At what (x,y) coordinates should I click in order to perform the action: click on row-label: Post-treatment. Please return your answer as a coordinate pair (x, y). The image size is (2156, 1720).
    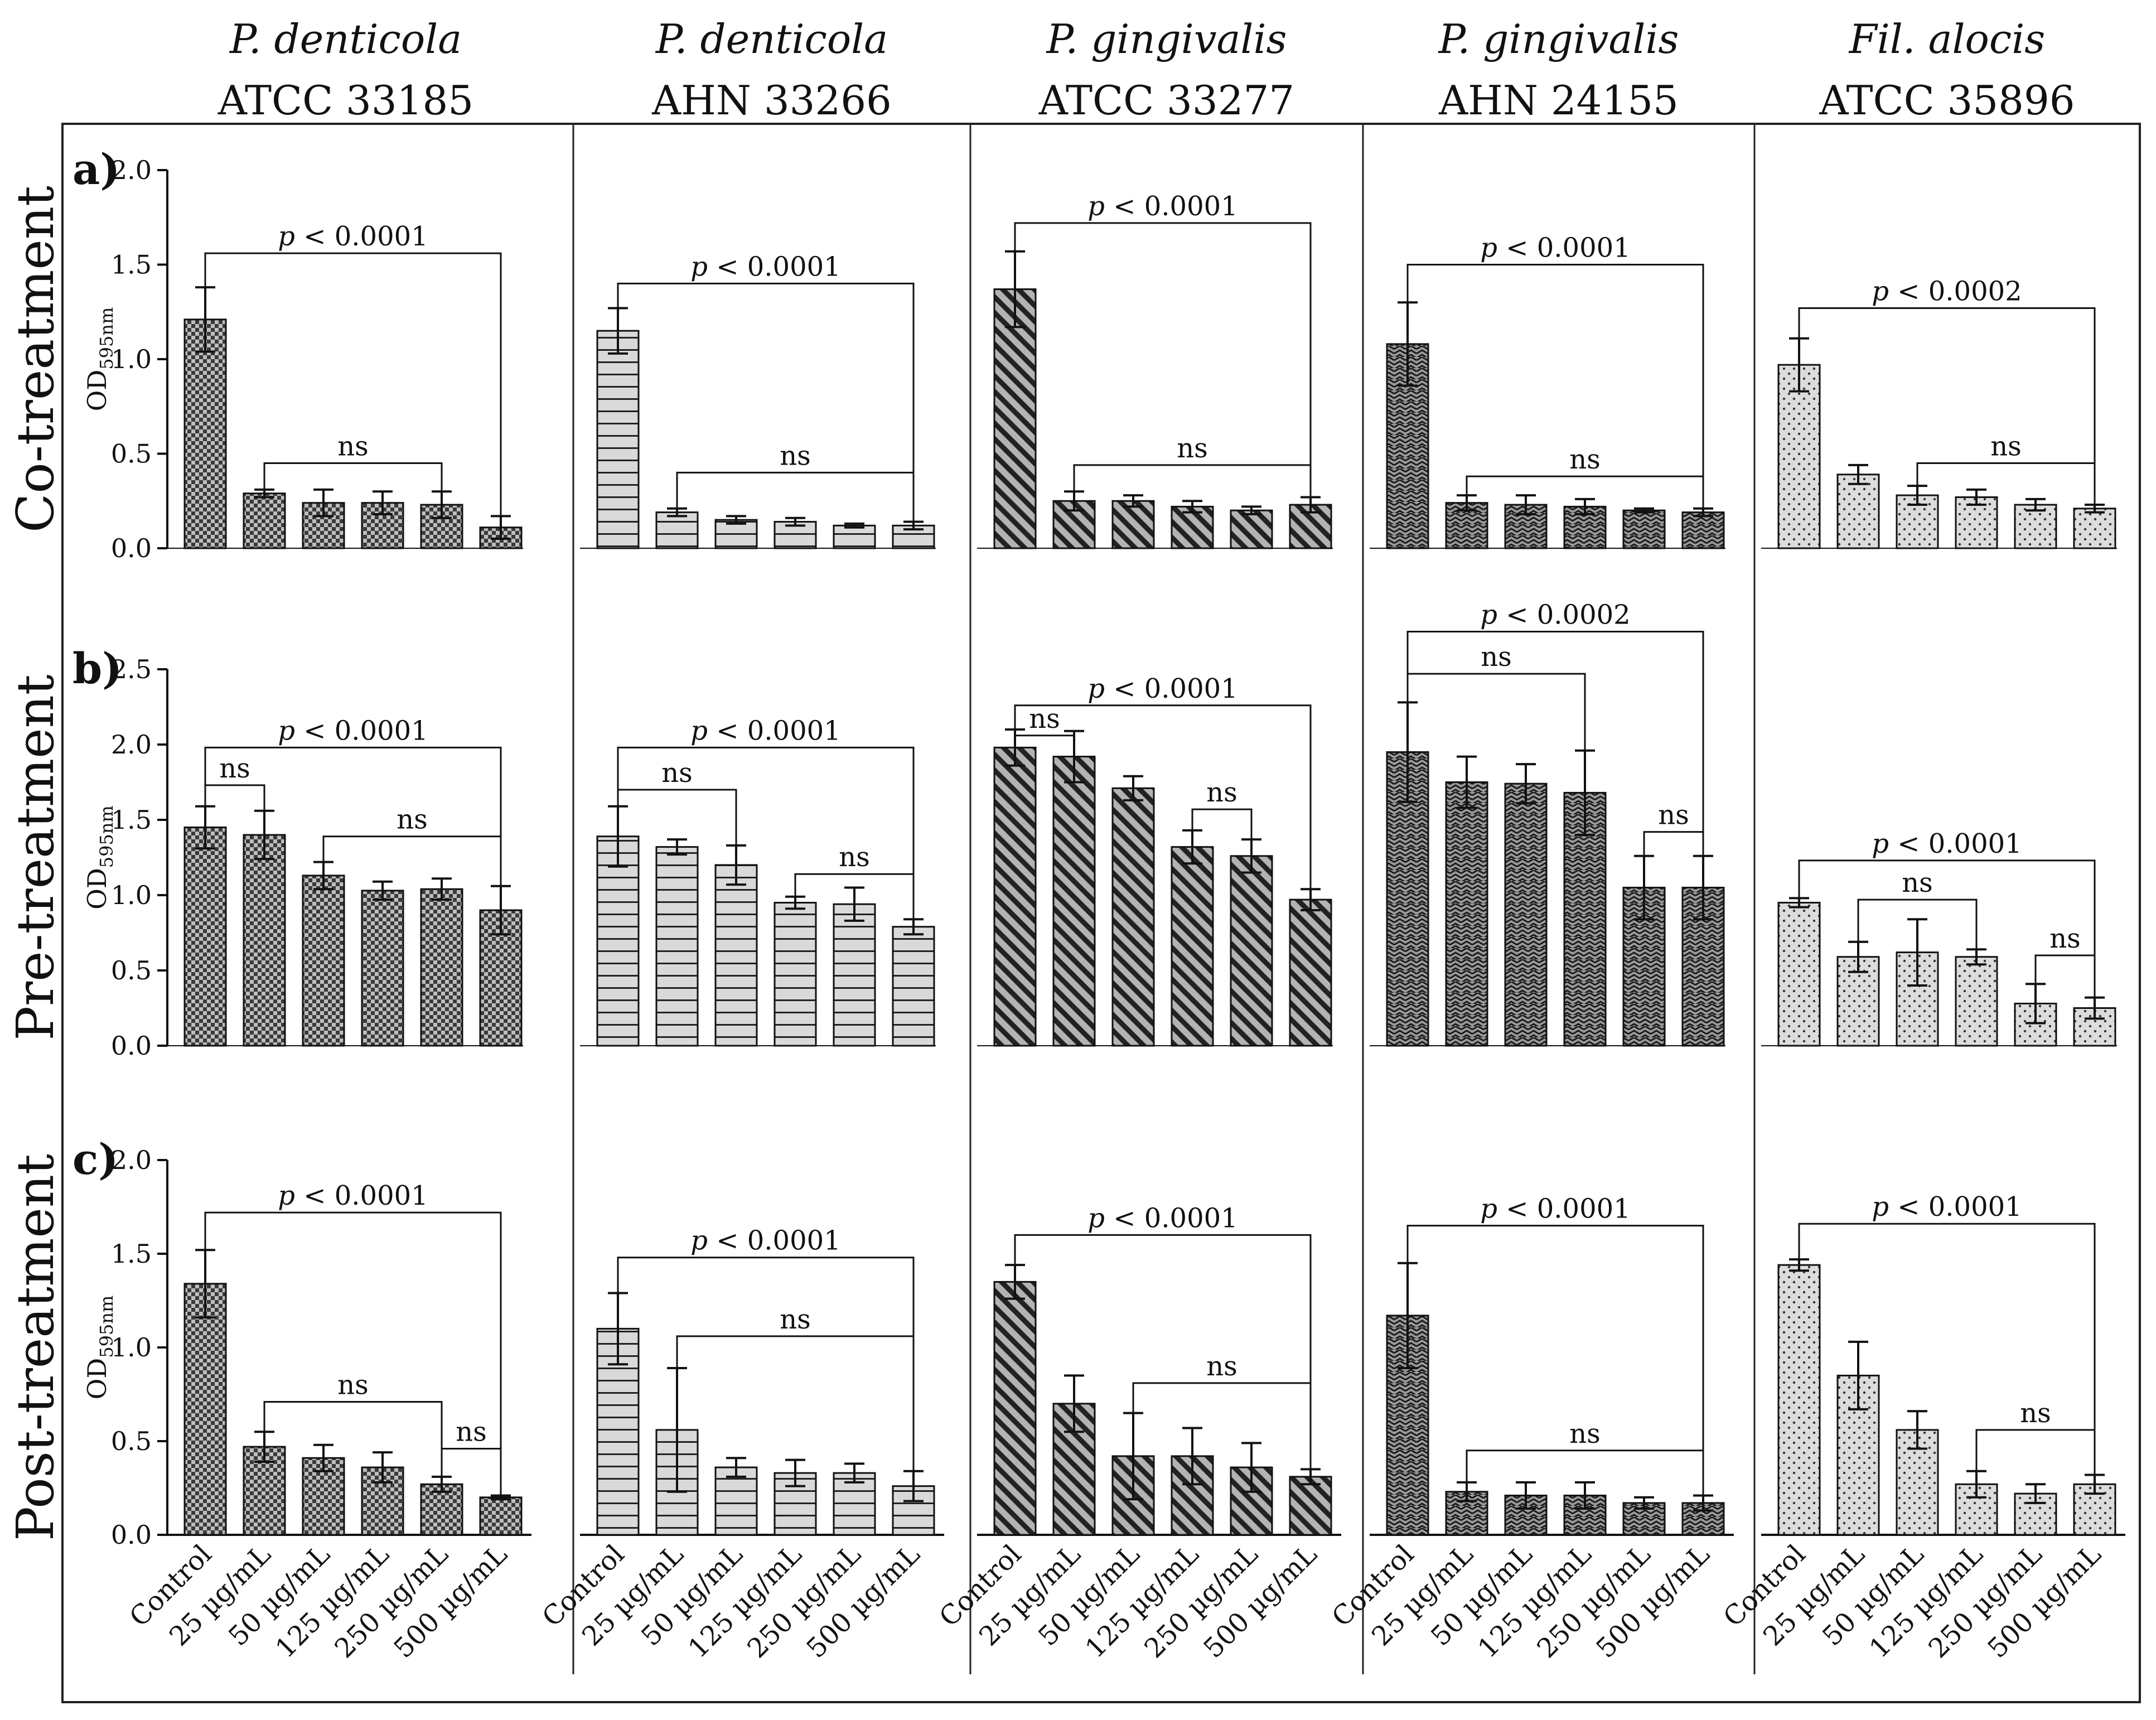
    Looking at the image, I should click on (35, 1347).